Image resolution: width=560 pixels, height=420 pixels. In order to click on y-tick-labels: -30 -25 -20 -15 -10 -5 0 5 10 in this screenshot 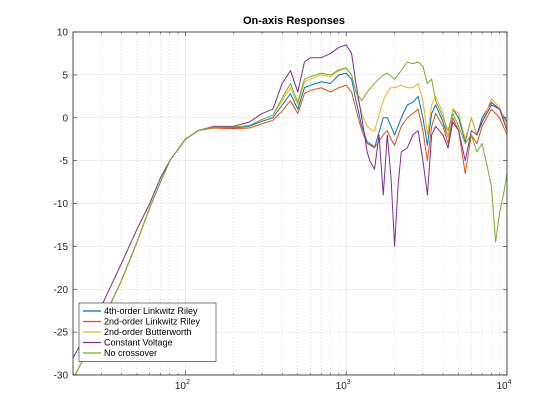, I will do `click(61, 205)`.